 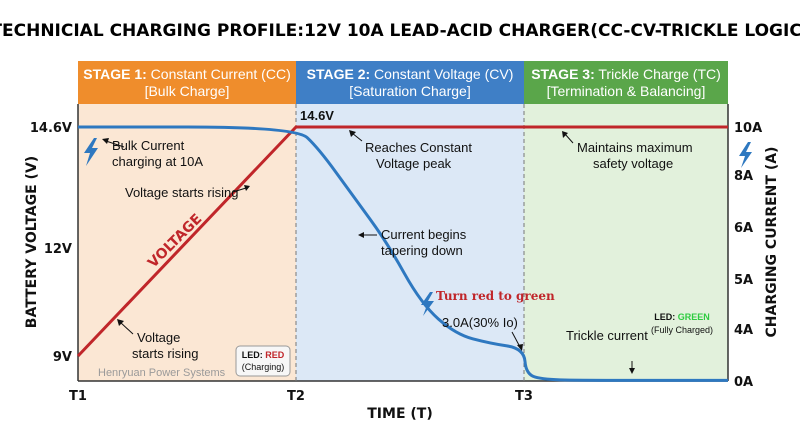 I want to click on stage-3-subtitle: [Termination & Balancing], so click(x=626, y=91).